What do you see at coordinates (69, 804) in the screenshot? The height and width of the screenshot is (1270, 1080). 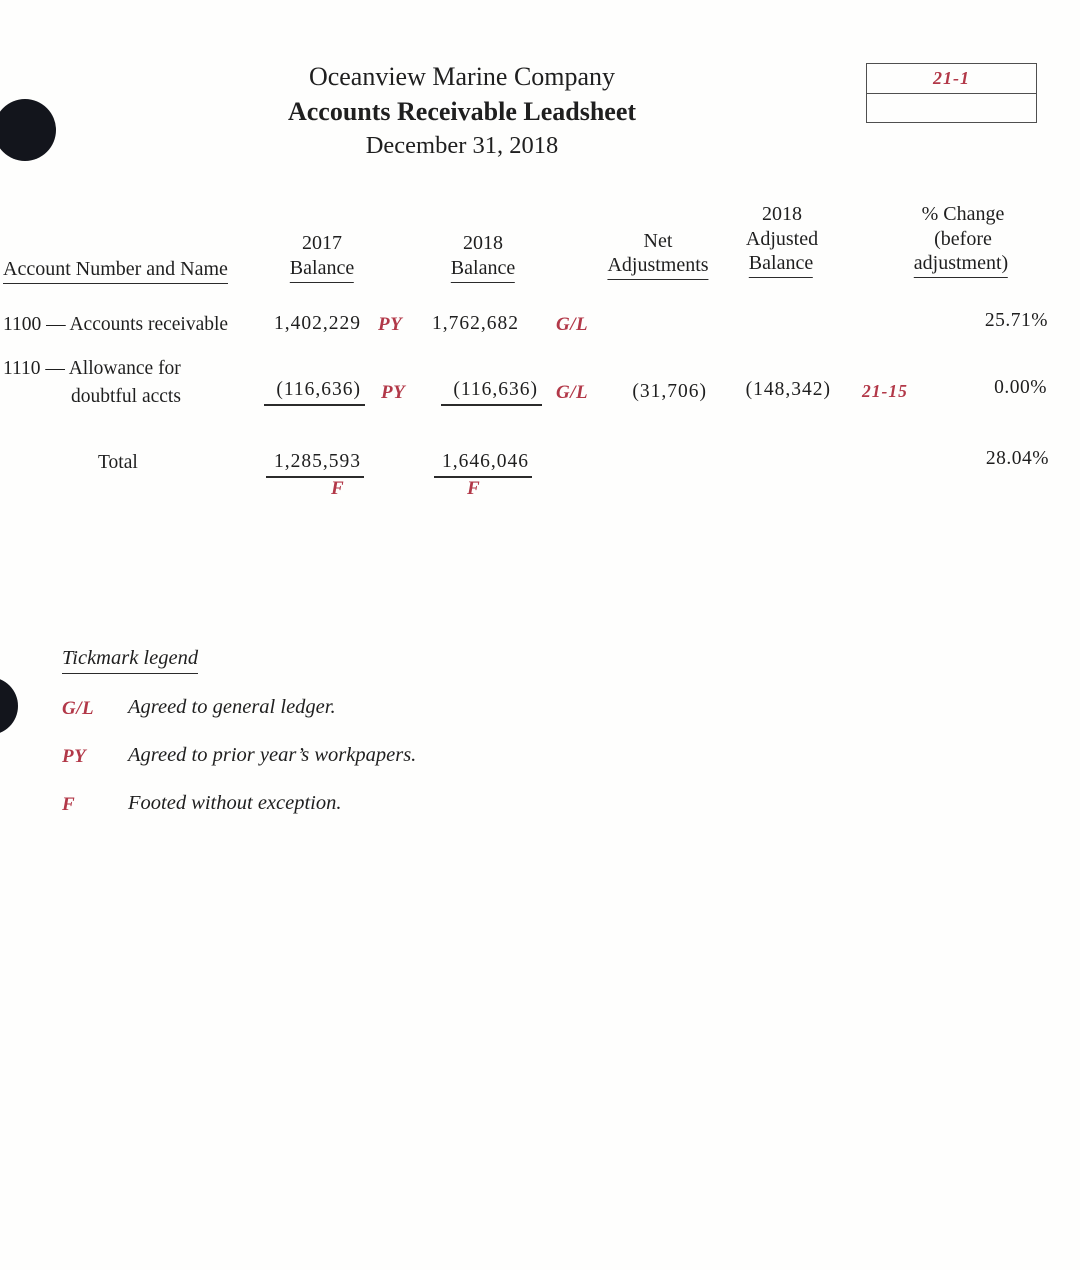 I see `legend-mark-f: F` at bounding box center [69, 804].